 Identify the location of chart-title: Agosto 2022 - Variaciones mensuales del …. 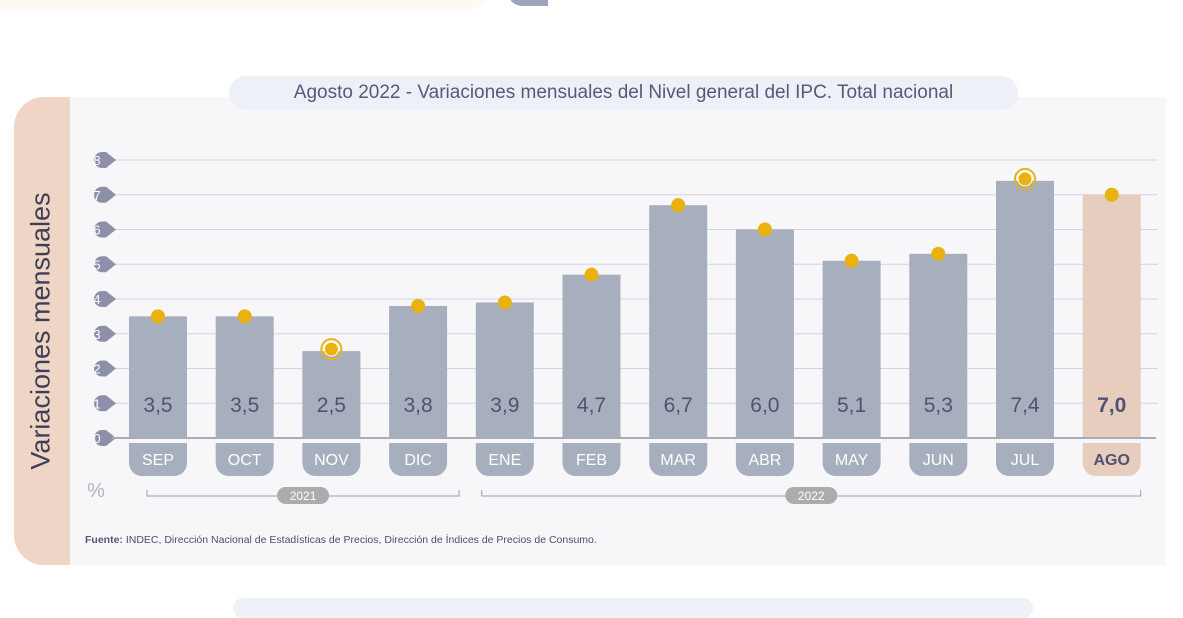
(623, 93).